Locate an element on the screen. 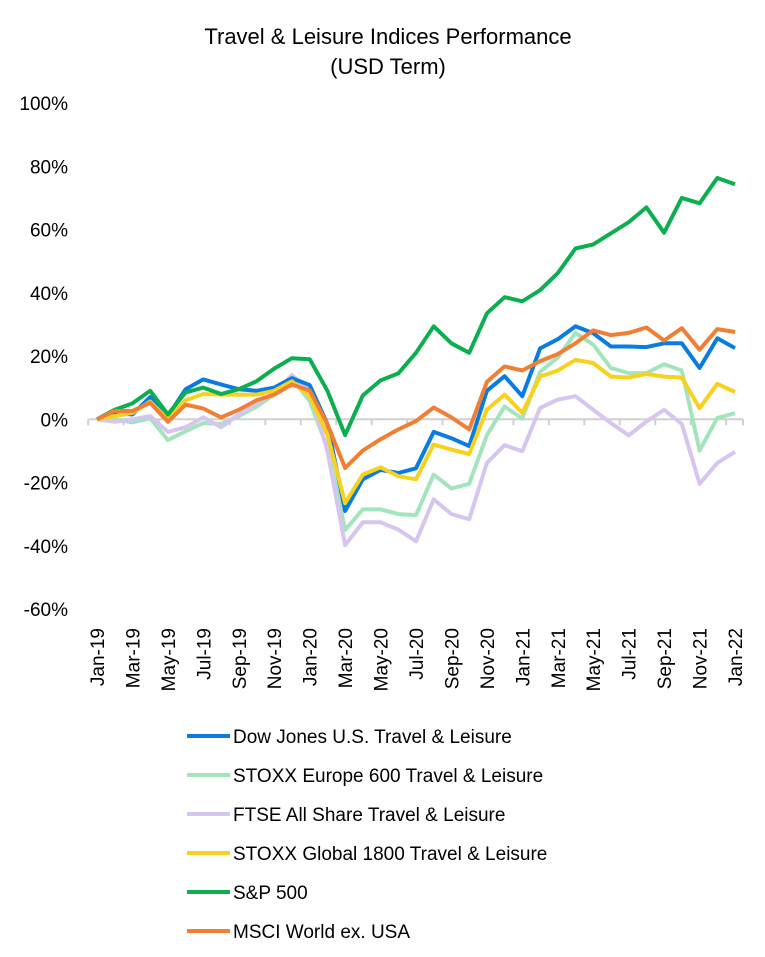 The height and width of the screenshot is (957, 765). y-tick-label: 100% is located at coordinates (43, 104).